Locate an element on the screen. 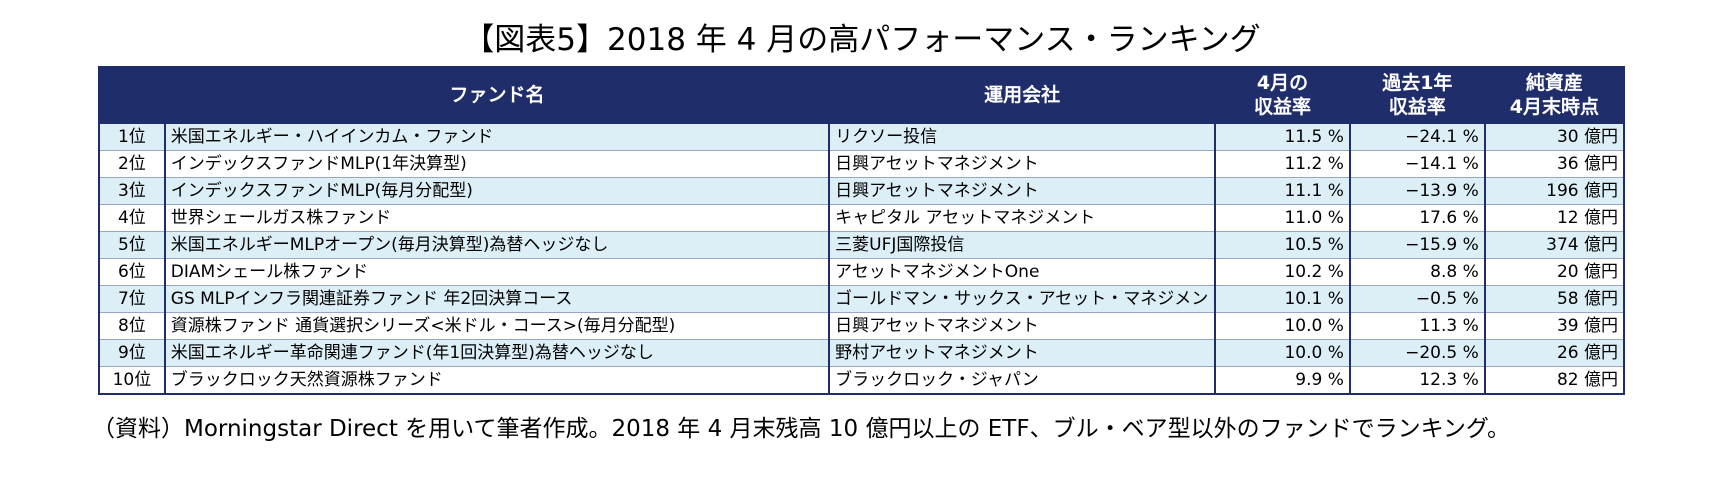 This screenshot has height=491, width=1724. rank-cell: 1位 is located at coordinates (132, 137).